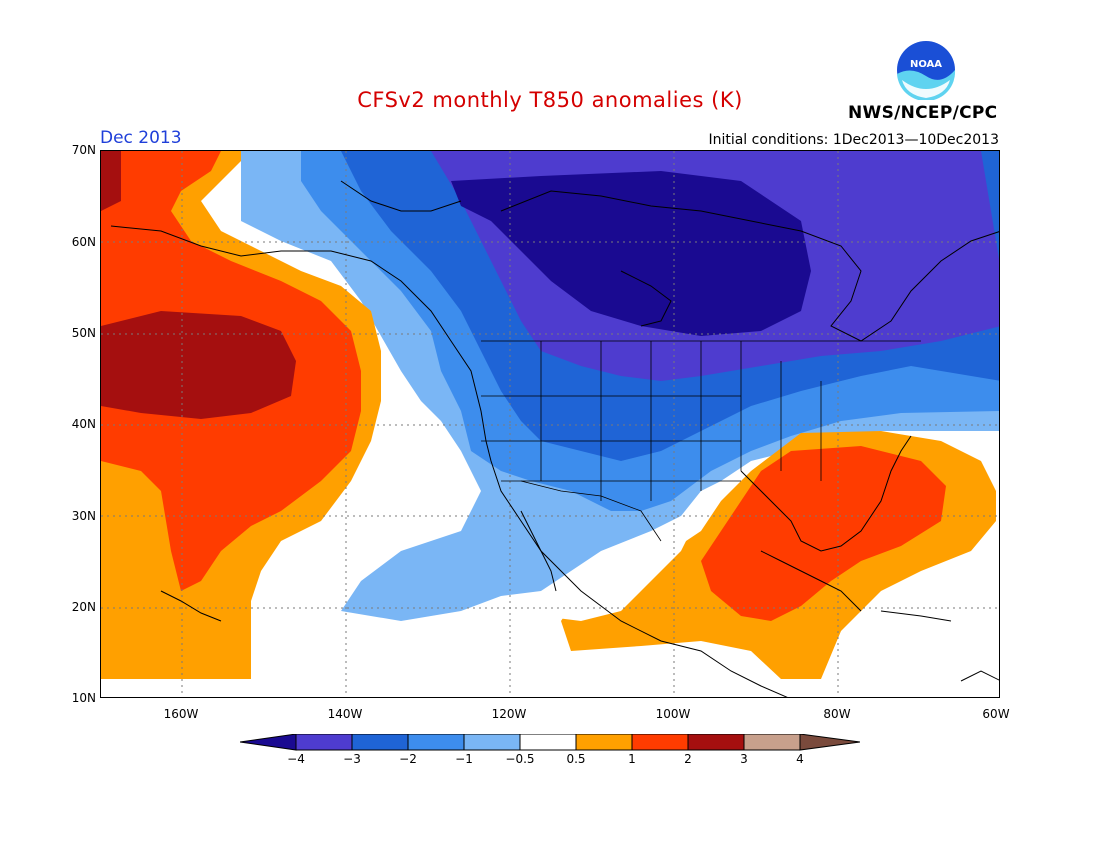  I want to click on colorbar-label: −0.5, so click(520, 759).